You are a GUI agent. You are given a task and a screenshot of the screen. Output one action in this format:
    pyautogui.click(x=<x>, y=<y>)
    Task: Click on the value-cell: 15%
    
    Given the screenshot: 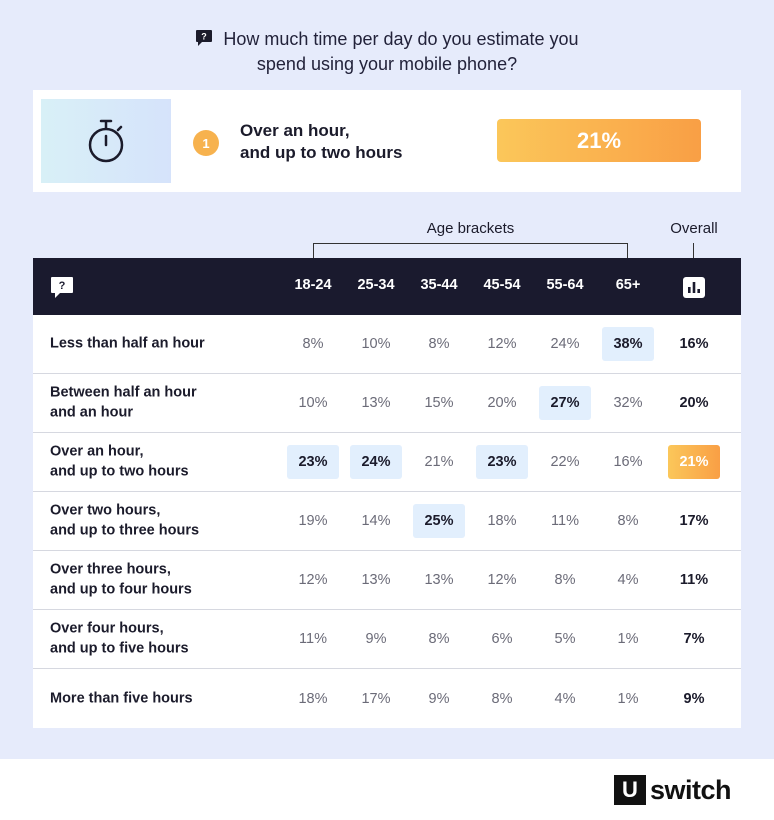 What is the action you would take?
    pyautogui.click(x=439, y=403)
    